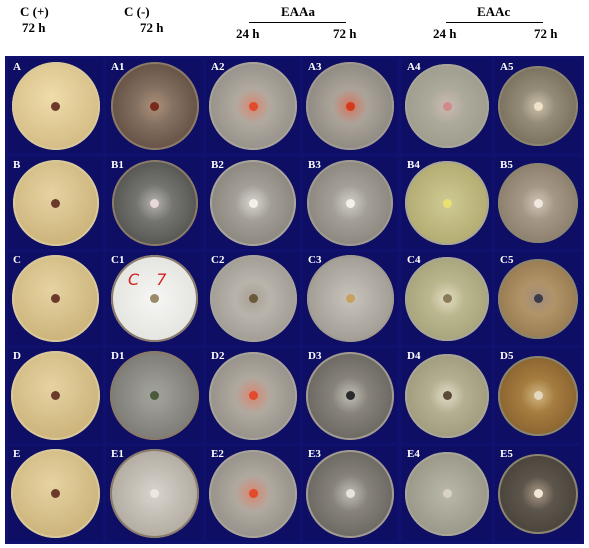 Image resolution: width=589 pixels, height=548 pixels. Describe the element at coordinates (17, 356) in the screenshot. I see `panel-label: D` at that location.